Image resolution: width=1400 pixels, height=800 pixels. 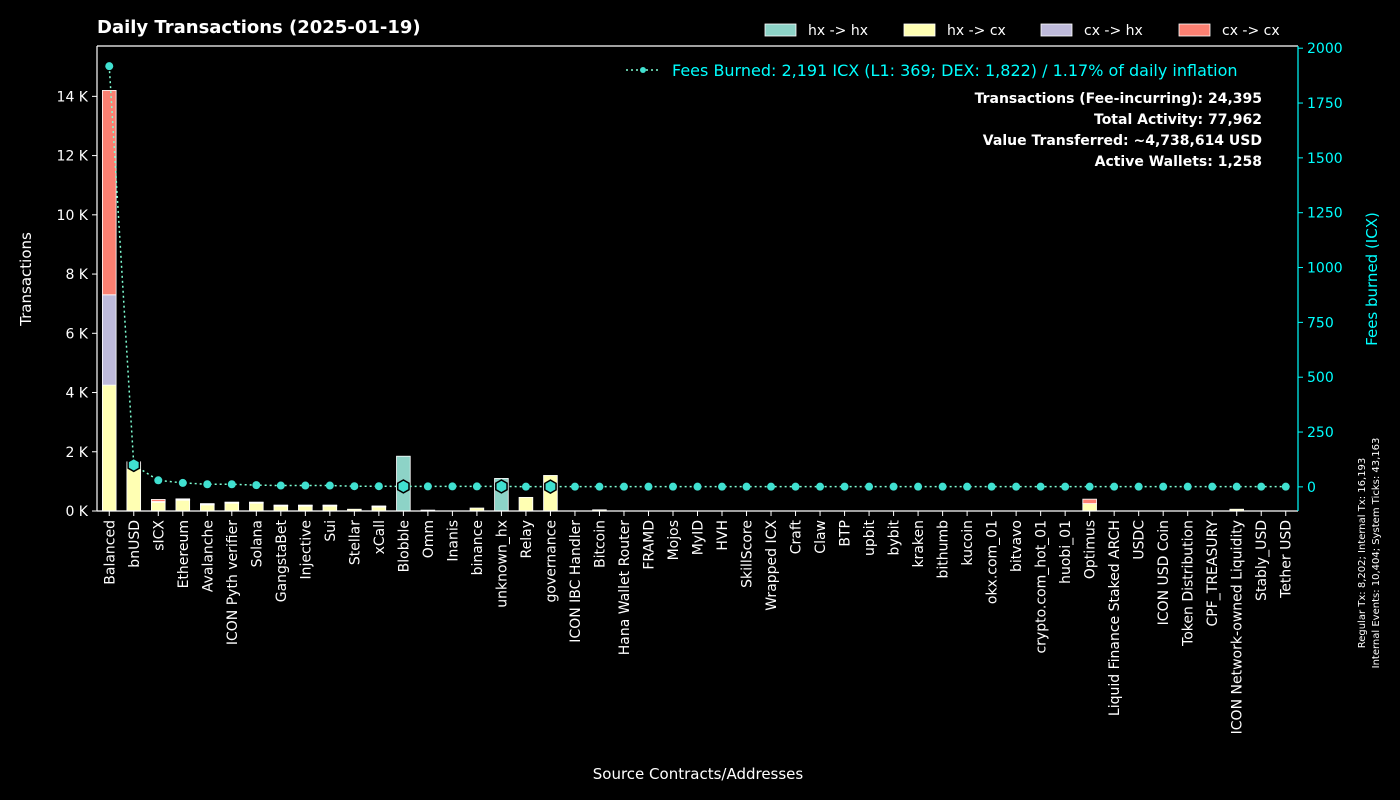 I want to click on x-tick-label: Optimus, so click(x=1091, y=549).